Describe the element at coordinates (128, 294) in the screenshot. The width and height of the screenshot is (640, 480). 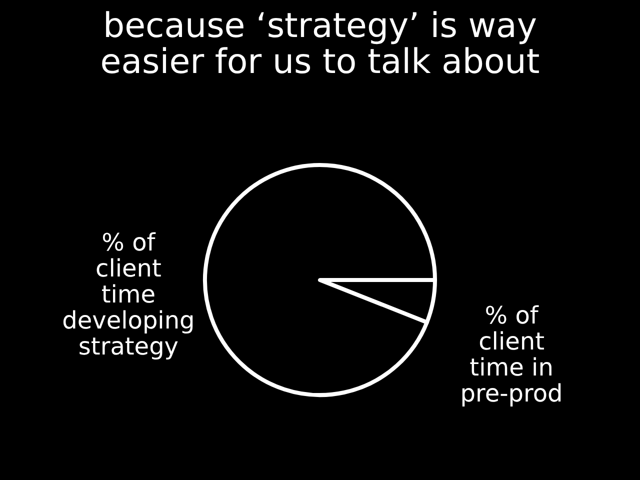
I see `slice-label: % of client time developing strategy` at that location.